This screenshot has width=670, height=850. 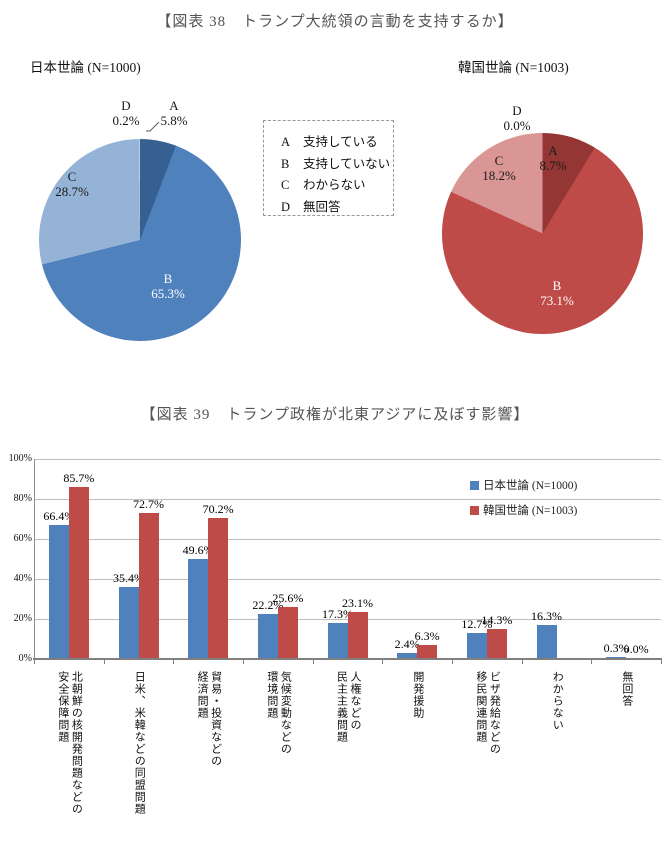 What do you see at coordinates (487, 713) in the screenshot?
I see `category-label: ビザ発給などの 移民関連問題` at bounding box center [487, 713].